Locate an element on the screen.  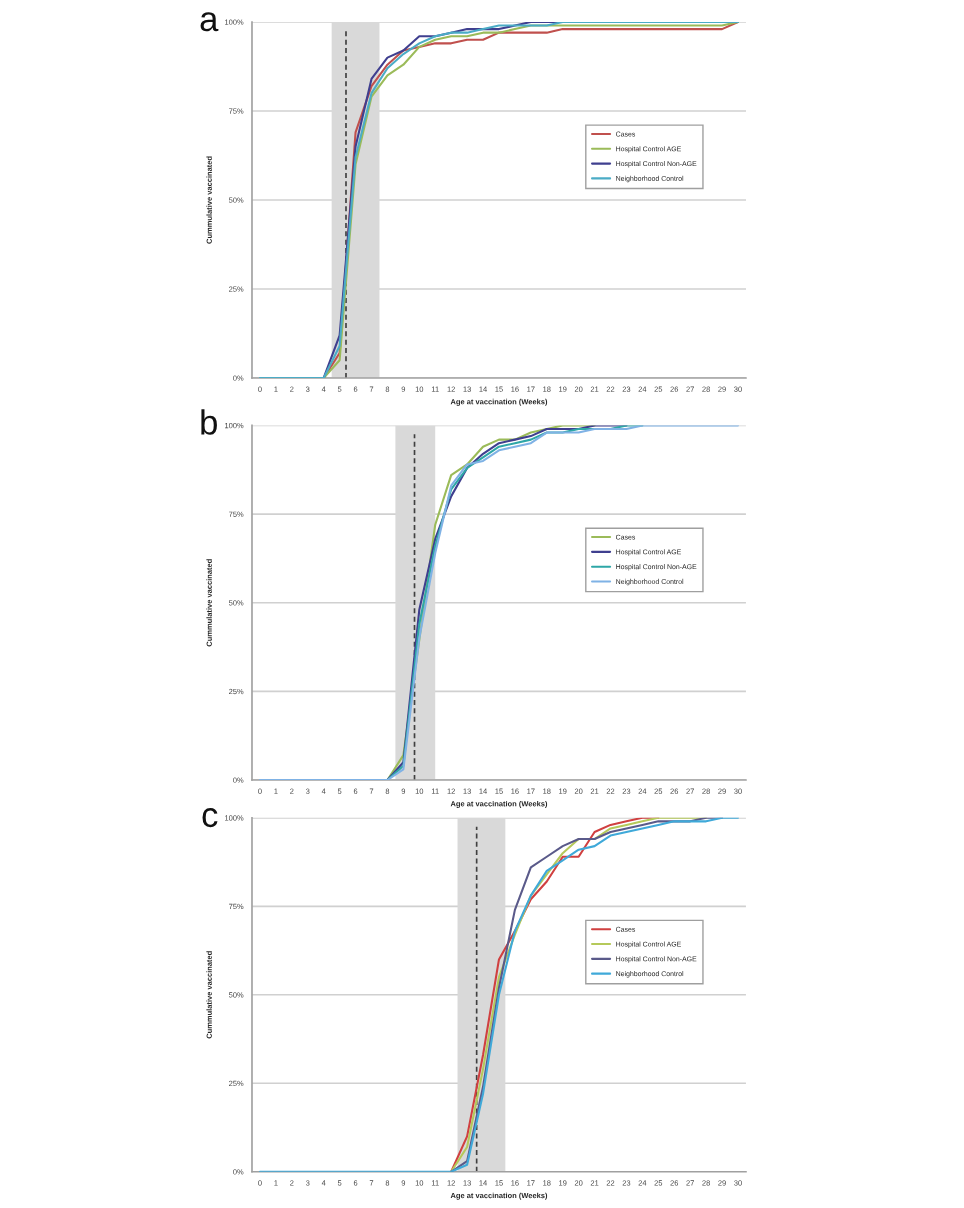
chart-title: c is located at coordinates (210, 818).